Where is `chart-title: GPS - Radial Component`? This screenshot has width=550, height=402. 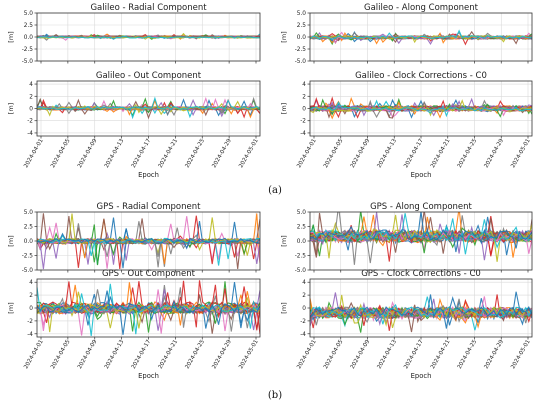 chart-title: GPS - Radial Component is located at coordinates (149, 207).